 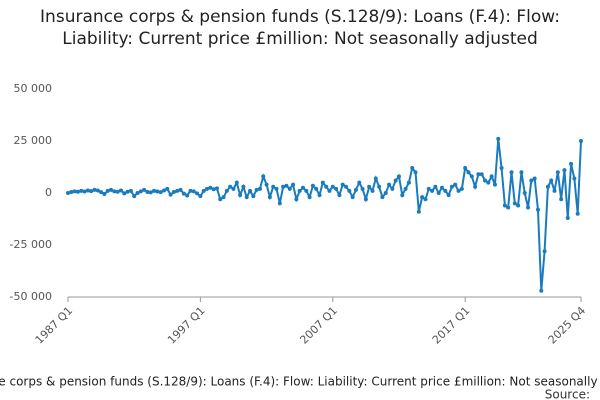 What do you see at coordinates (31, 244) in the screenshot?
I see `y-tick-label: -25 000` at bounding box center [31, 244].